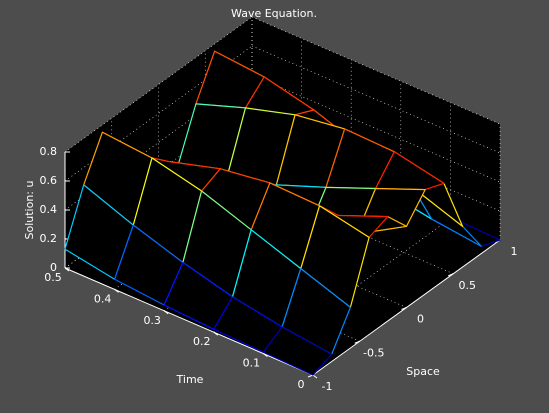  I want to click on z-tick-label: 0.6, so click(49, 180).